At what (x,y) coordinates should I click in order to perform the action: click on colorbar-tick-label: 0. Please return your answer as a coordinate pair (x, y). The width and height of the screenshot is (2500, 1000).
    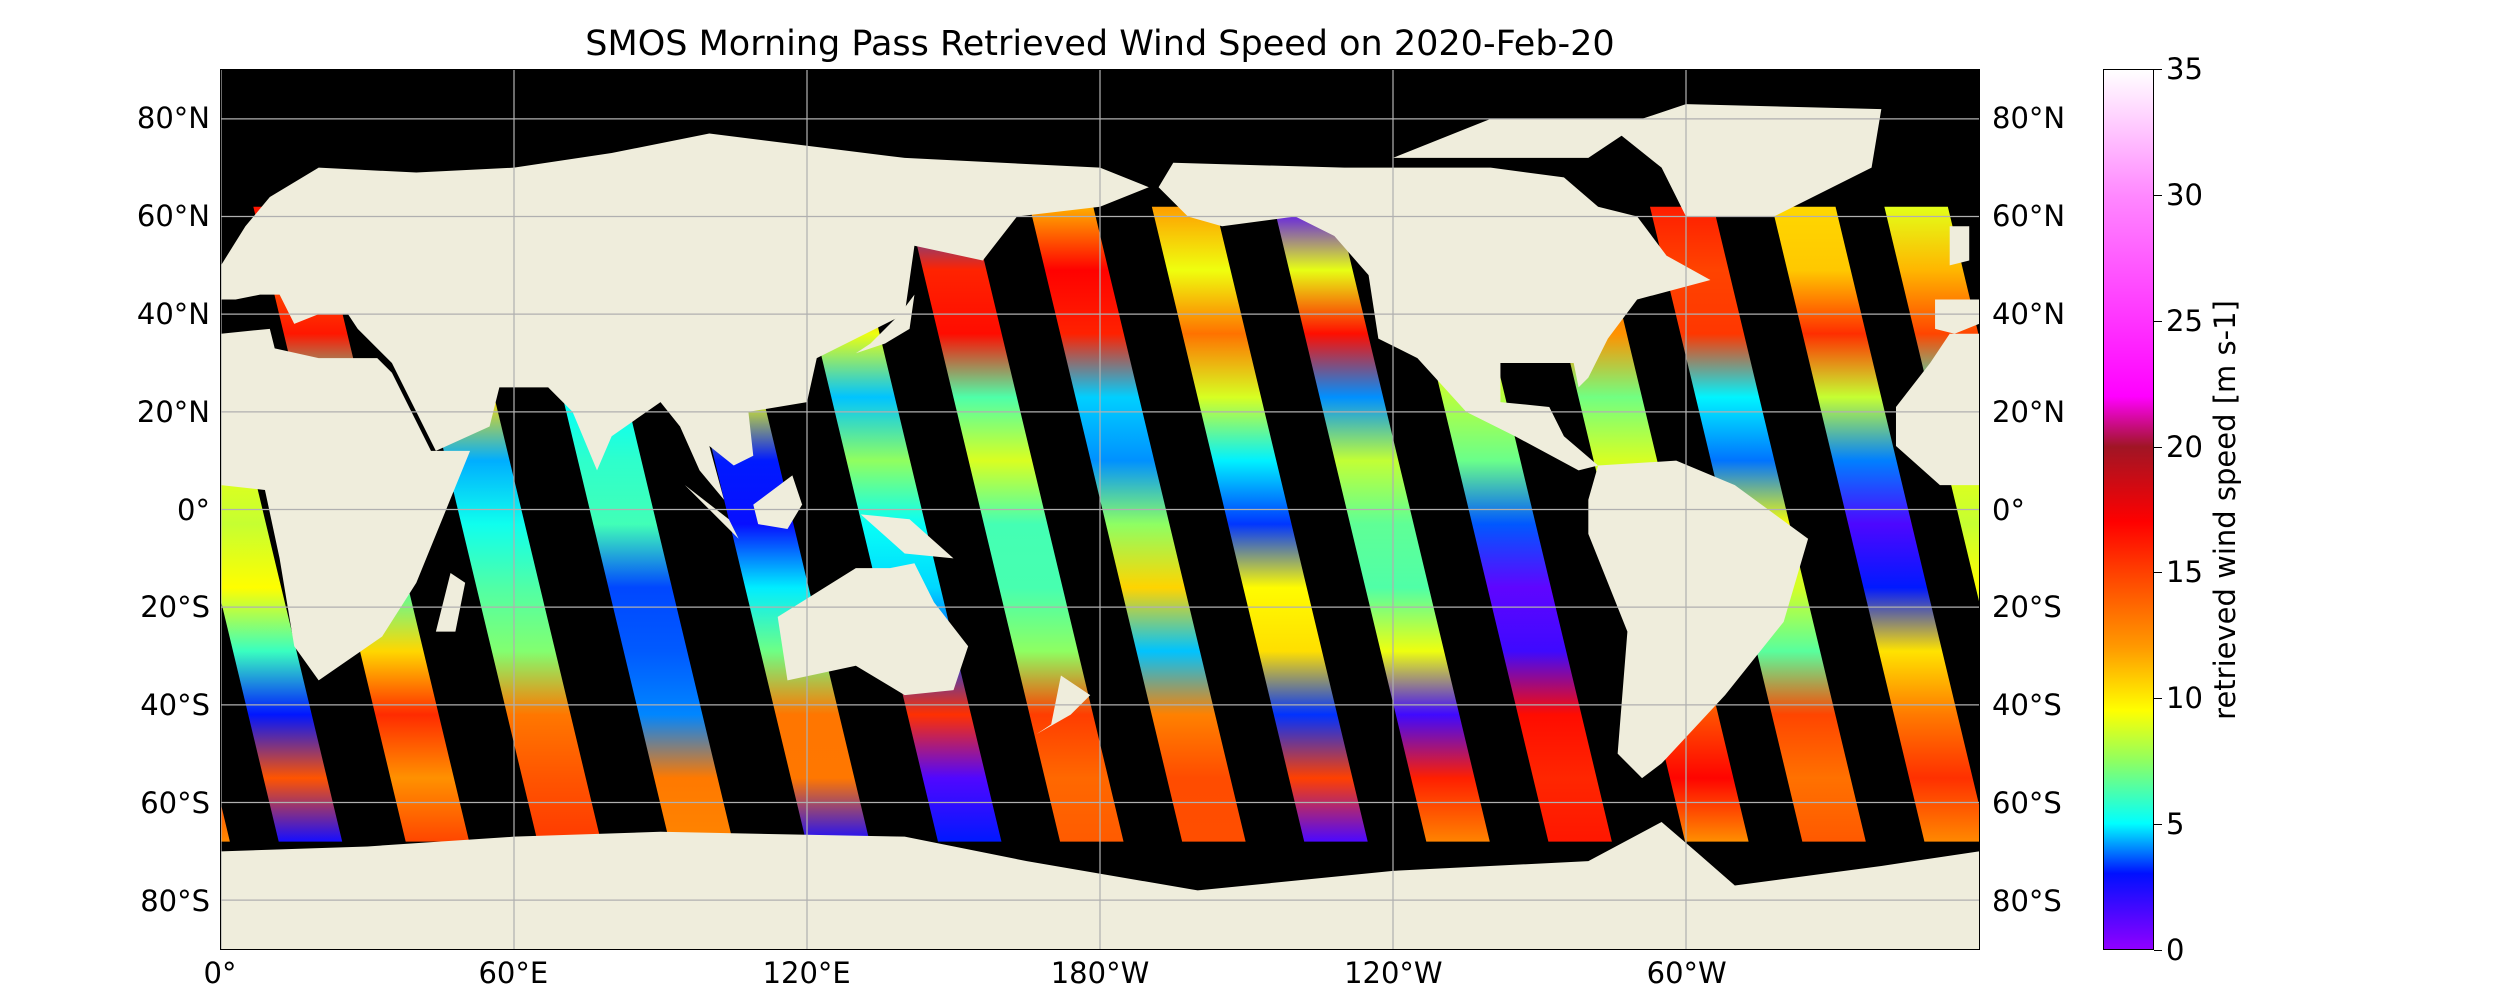
    Looking at the image, I should click on (2175, 950).